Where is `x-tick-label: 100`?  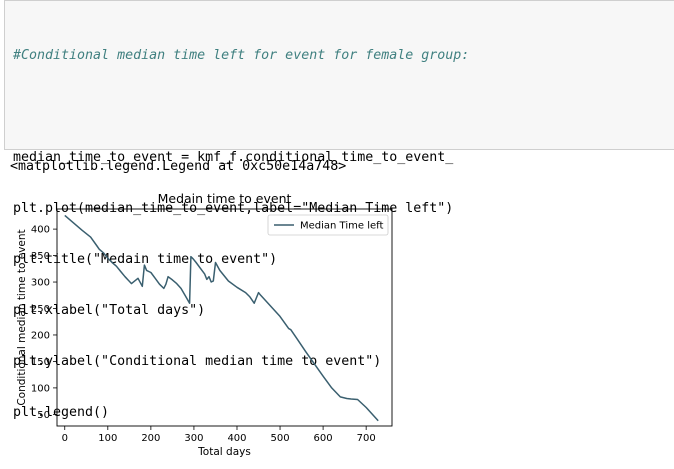 x-tick-label: 100 is located at coordinates (107, 438).